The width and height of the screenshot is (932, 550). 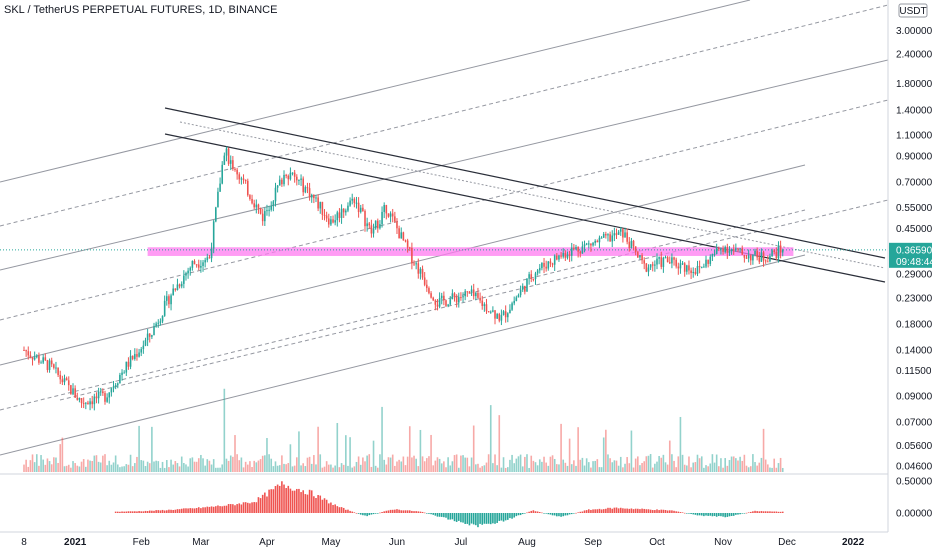 I want to click on time-tick-label: Sep, so click(x=593, y=542).